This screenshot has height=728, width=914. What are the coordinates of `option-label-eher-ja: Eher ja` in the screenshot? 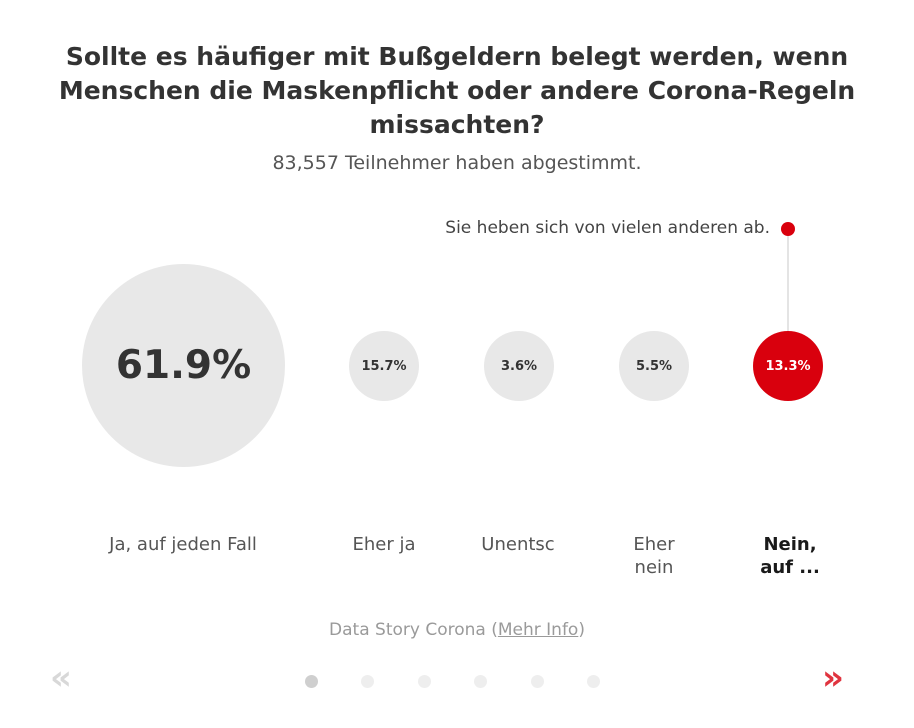 It's located at (384, 544).